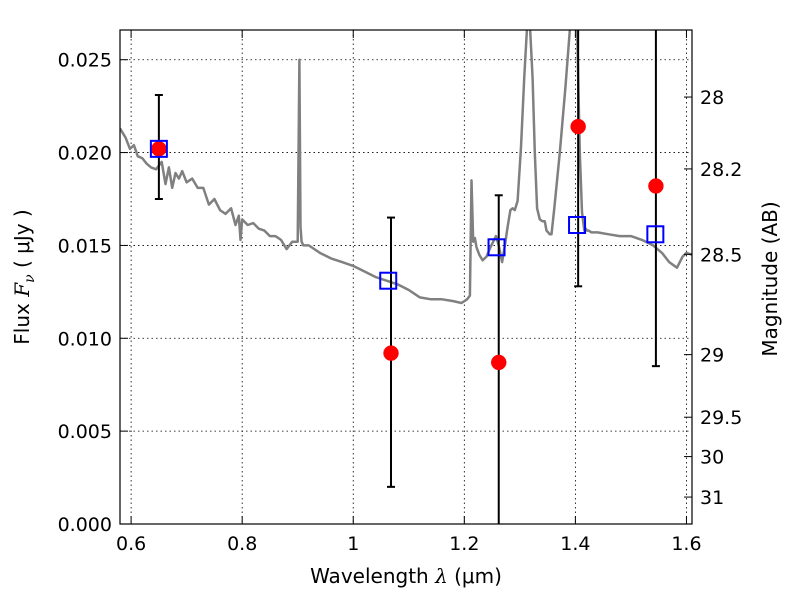  I want to click on y-tick-label: 0.010, so click(85, 339).